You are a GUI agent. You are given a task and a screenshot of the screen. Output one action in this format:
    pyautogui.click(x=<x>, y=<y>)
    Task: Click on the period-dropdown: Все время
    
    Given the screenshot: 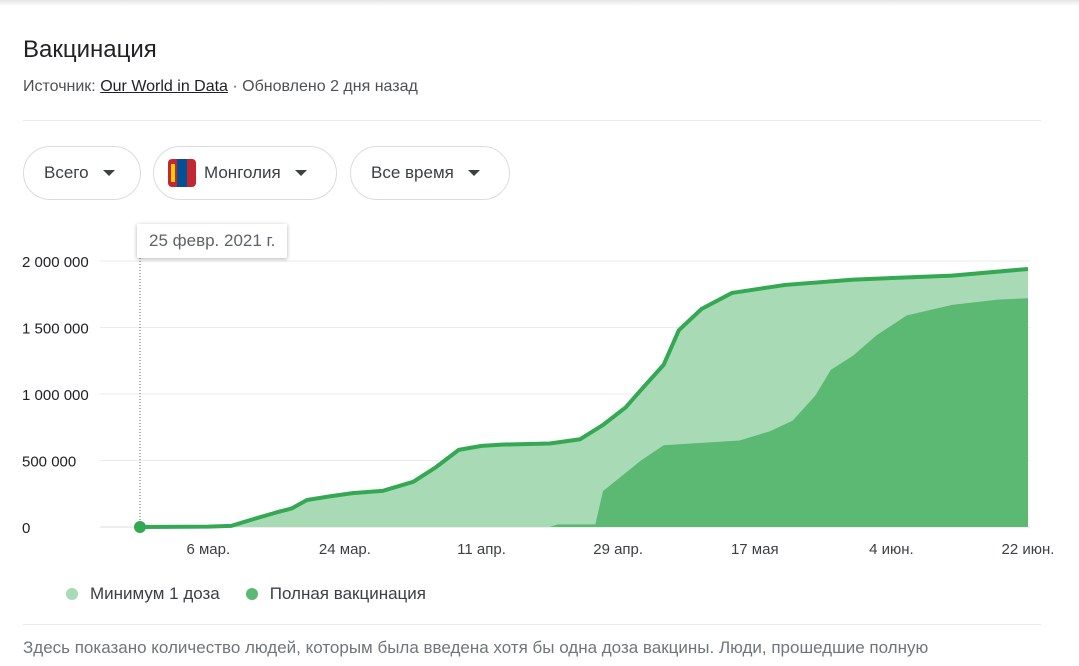 What is the action you would take?
    pyautogui.click(x=430, y=173)
    